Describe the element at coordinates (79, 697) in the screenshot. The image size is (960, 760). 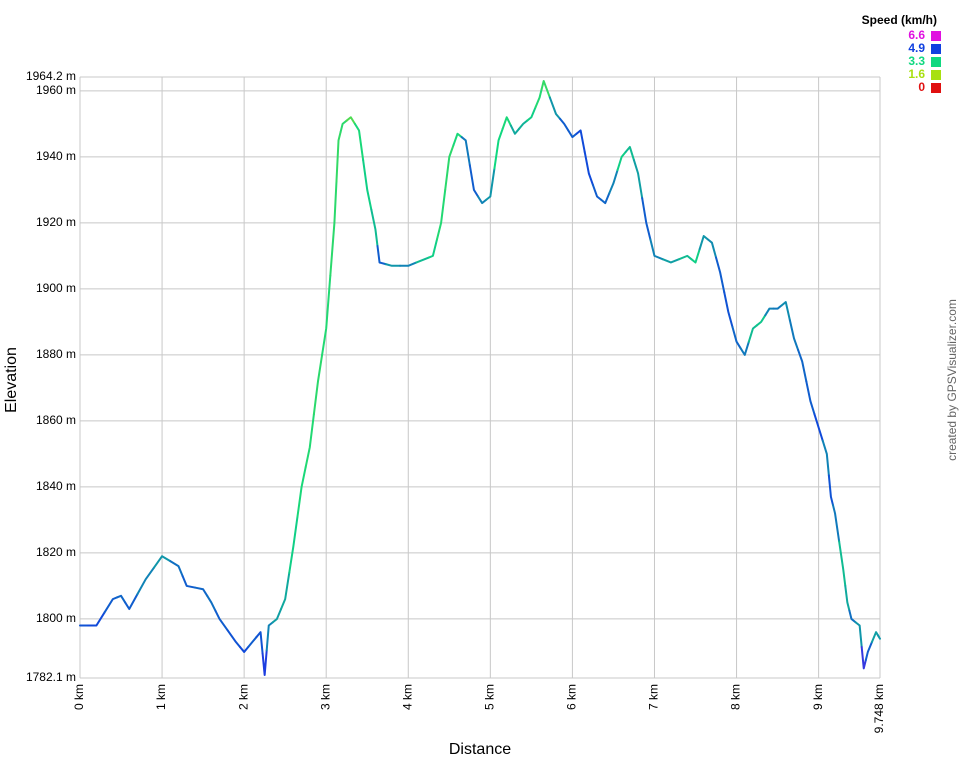
I see `x-tick-label: 0 km` at that location.